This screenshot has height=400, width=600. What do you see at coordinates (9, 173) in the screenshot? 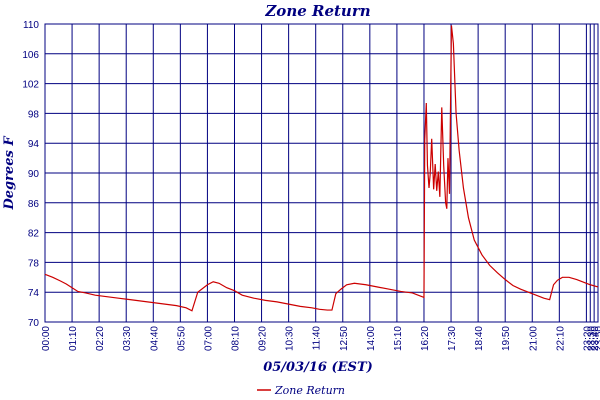
I see `y-axis-label: Degrees F` at bounding box center [9, 173].